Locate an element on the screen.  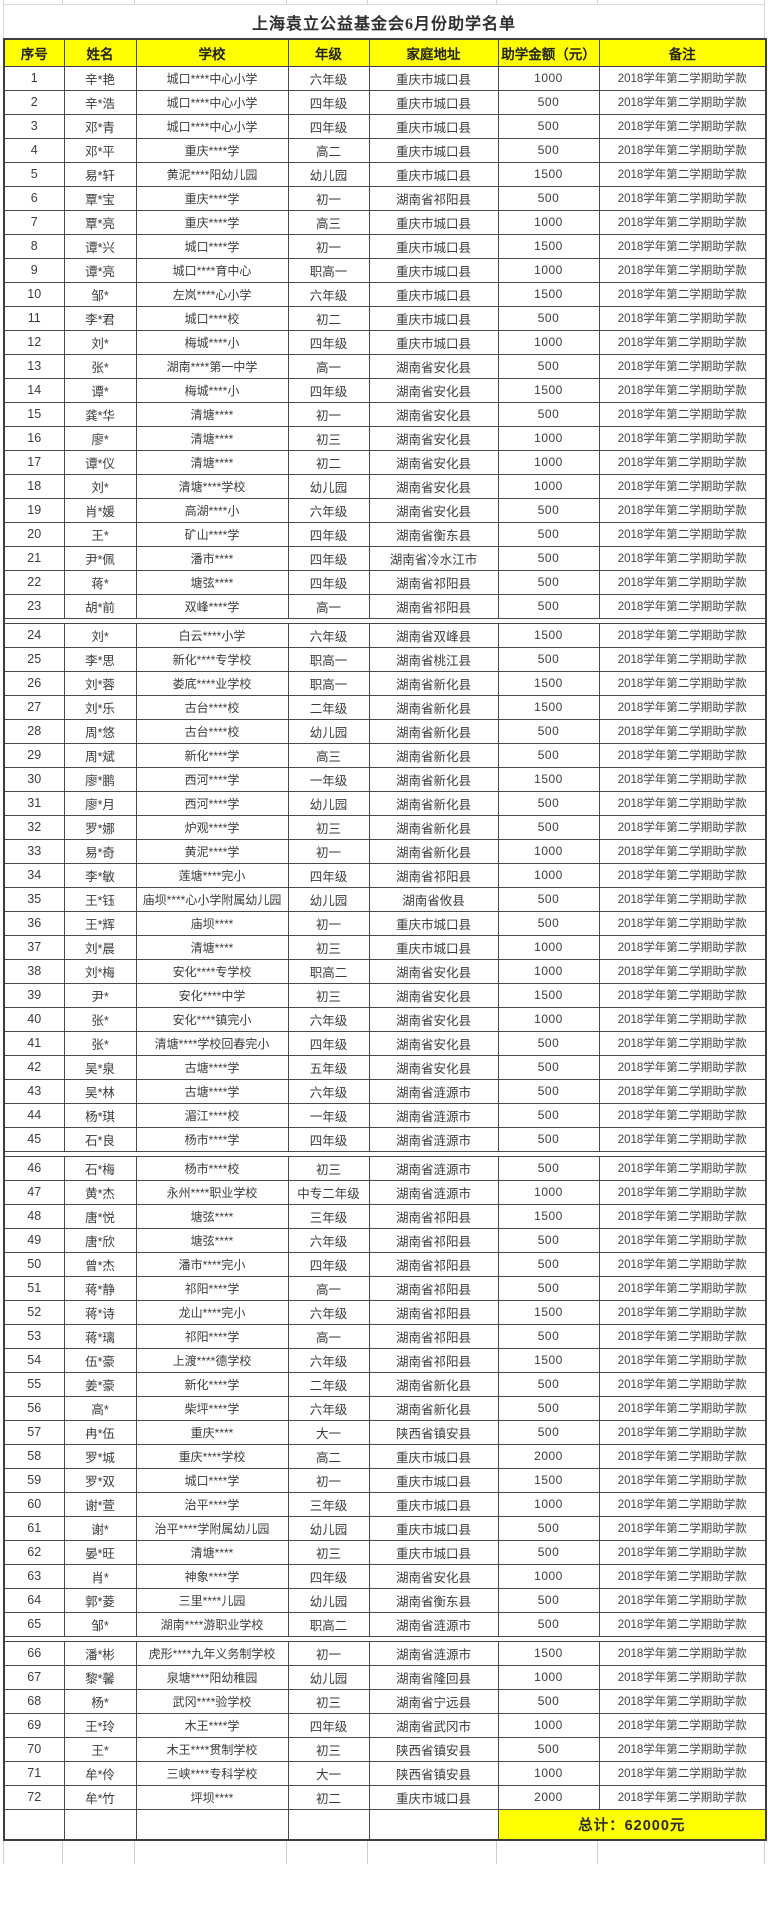
table-row: 27 刘*乐 古台****校 二年级 湖南省新化县 1500 2018学年第二学期助学款 is located at coordinates (385, 707).